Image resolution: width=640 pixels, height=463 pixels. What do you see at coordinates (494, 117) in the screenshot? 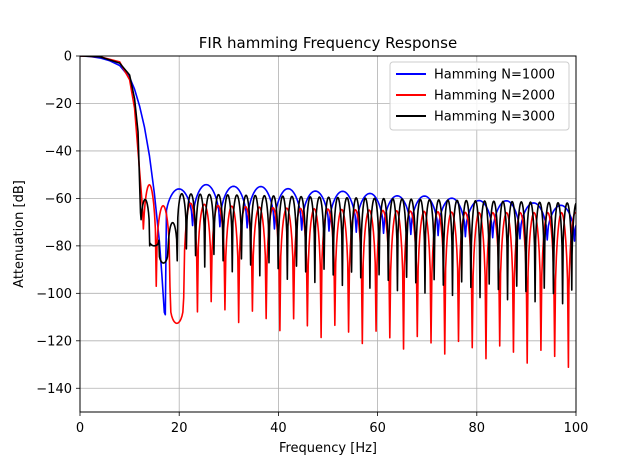
I see `legend-label-n3000: Hamming N=3000` at bounding box center [494, 117].